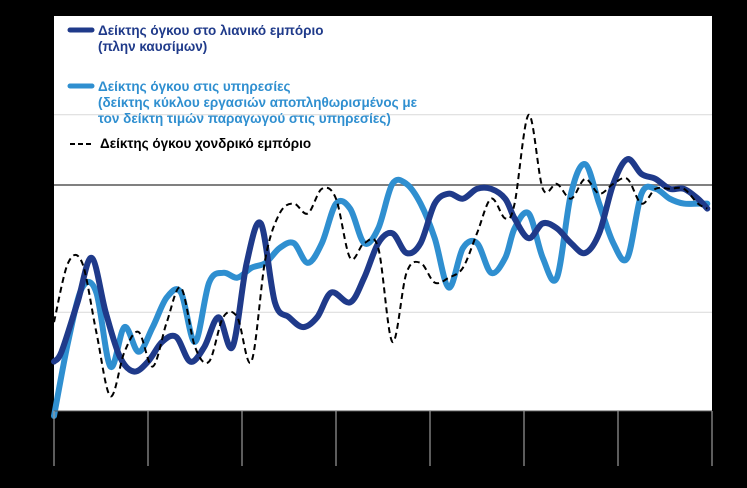 Image resolution: width=747 pixels, height=488 pixels. Describe the element at coordinates (194, 86) in the screenshot. I see `legend-label-services: Δείκτης όγκου στις υπηρεσίες` at that location.